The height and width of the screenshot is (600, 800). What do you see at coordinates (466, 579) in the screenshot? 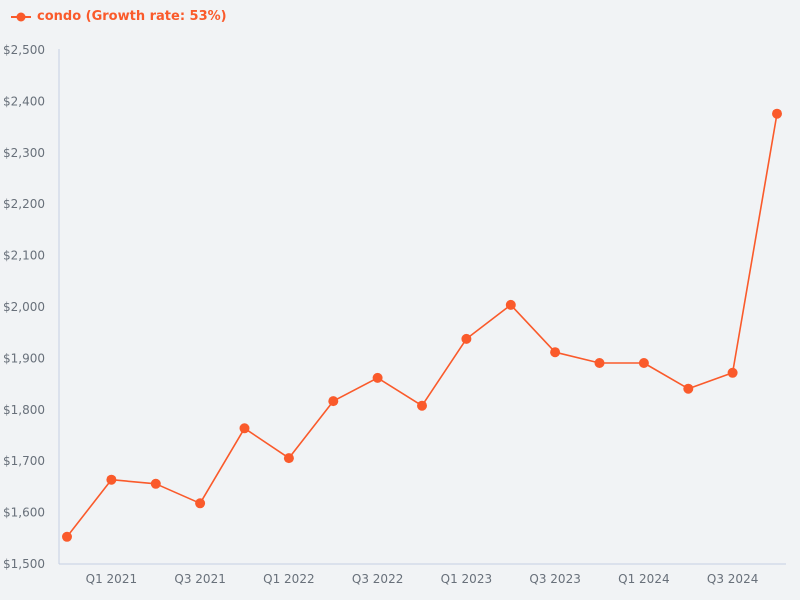
I see `x-tick-label: Q1 2023` at bounding box center [466, 579].